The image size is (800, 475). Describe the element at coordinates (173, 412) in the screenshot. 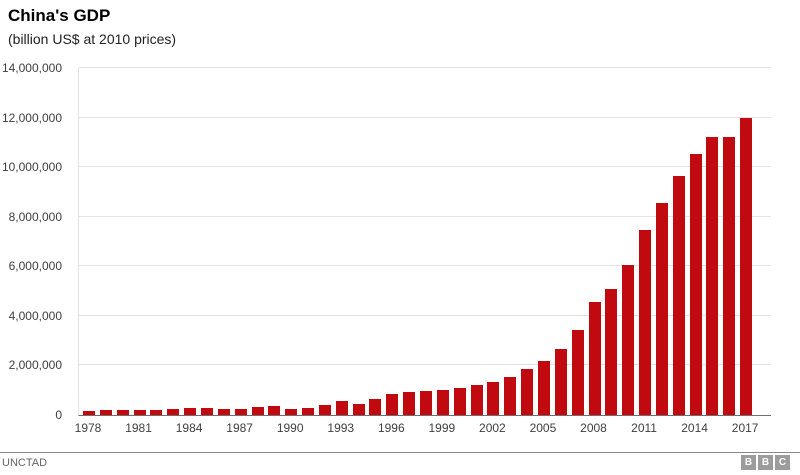

I see `bar-1983` at that location.